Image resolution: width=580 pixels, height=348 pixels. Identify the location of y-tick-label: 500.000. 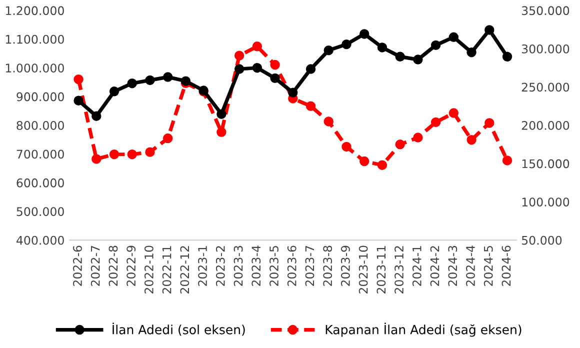
(40, 211).